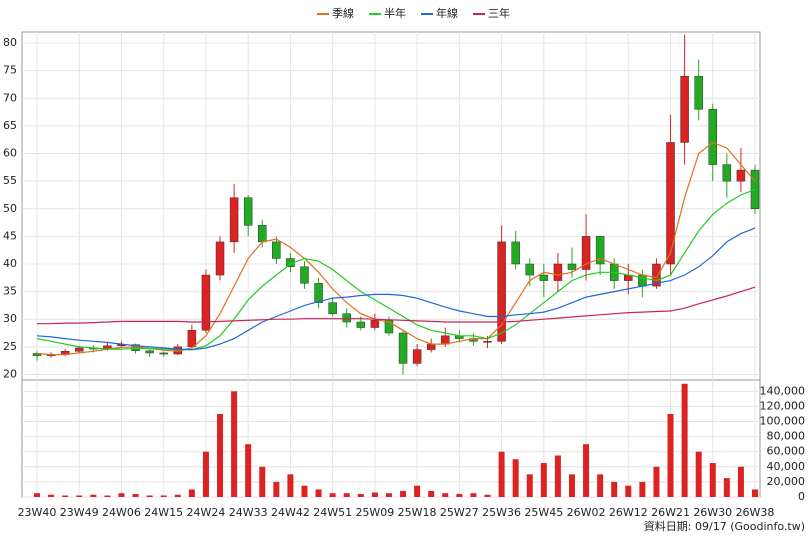 This screenshot has width=808, height=540. I want to click on x-tick-label: 25W18, so click(417, 512).